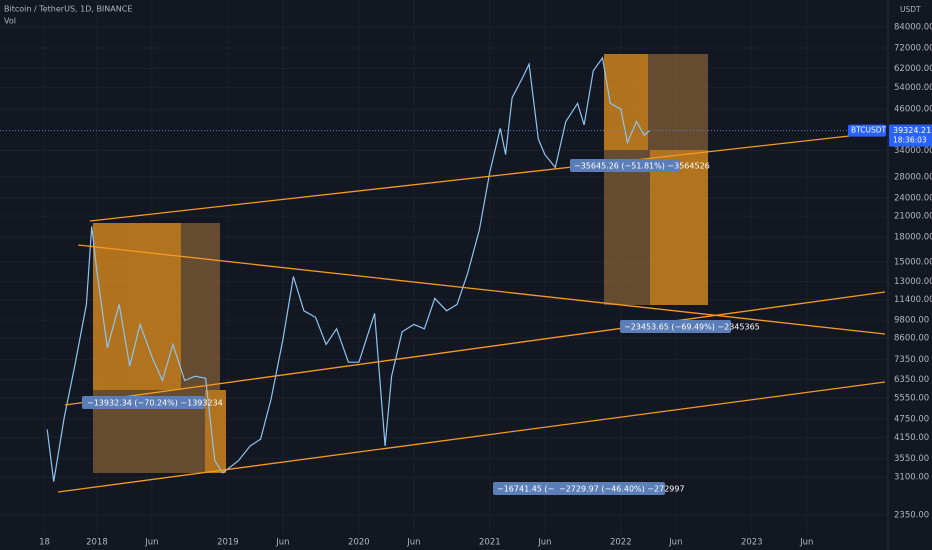  Describe the element at coordinates (44, 543) in the screenshot. I see `x-tick-label: 18` at that location.